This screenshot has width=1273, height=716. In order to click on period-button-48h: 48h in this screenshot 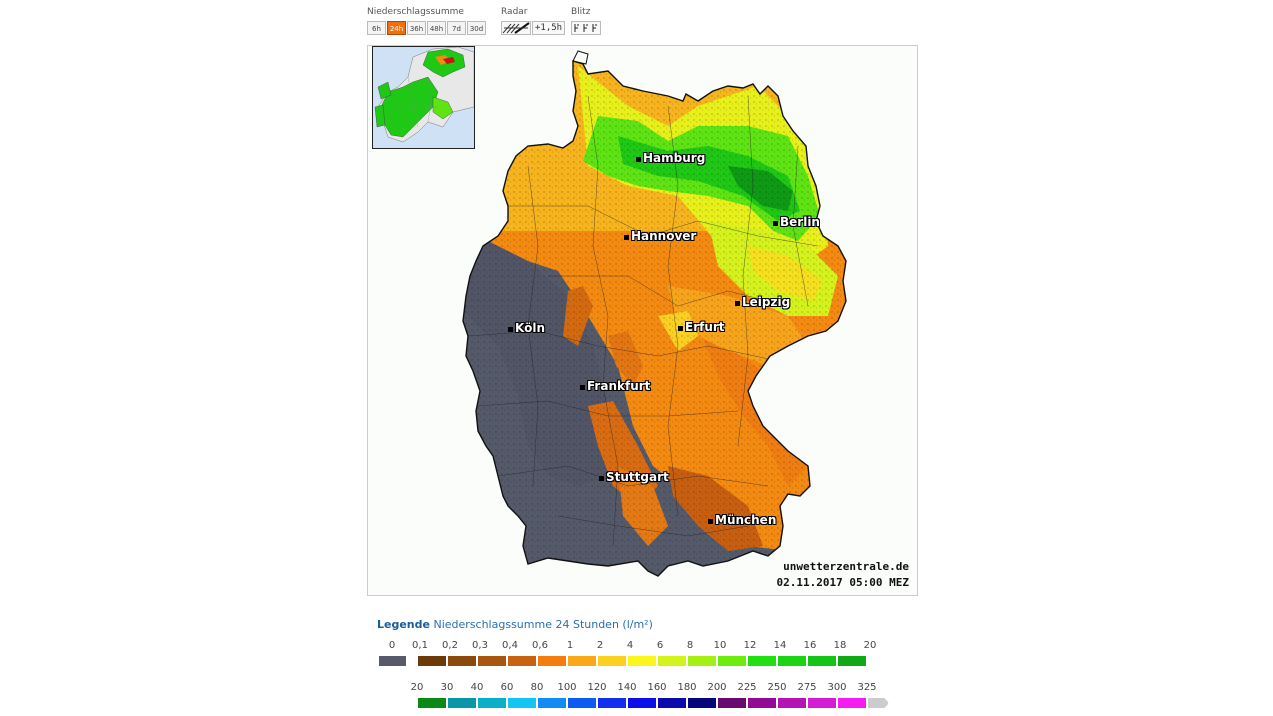, I will do `click(436, 28)`.